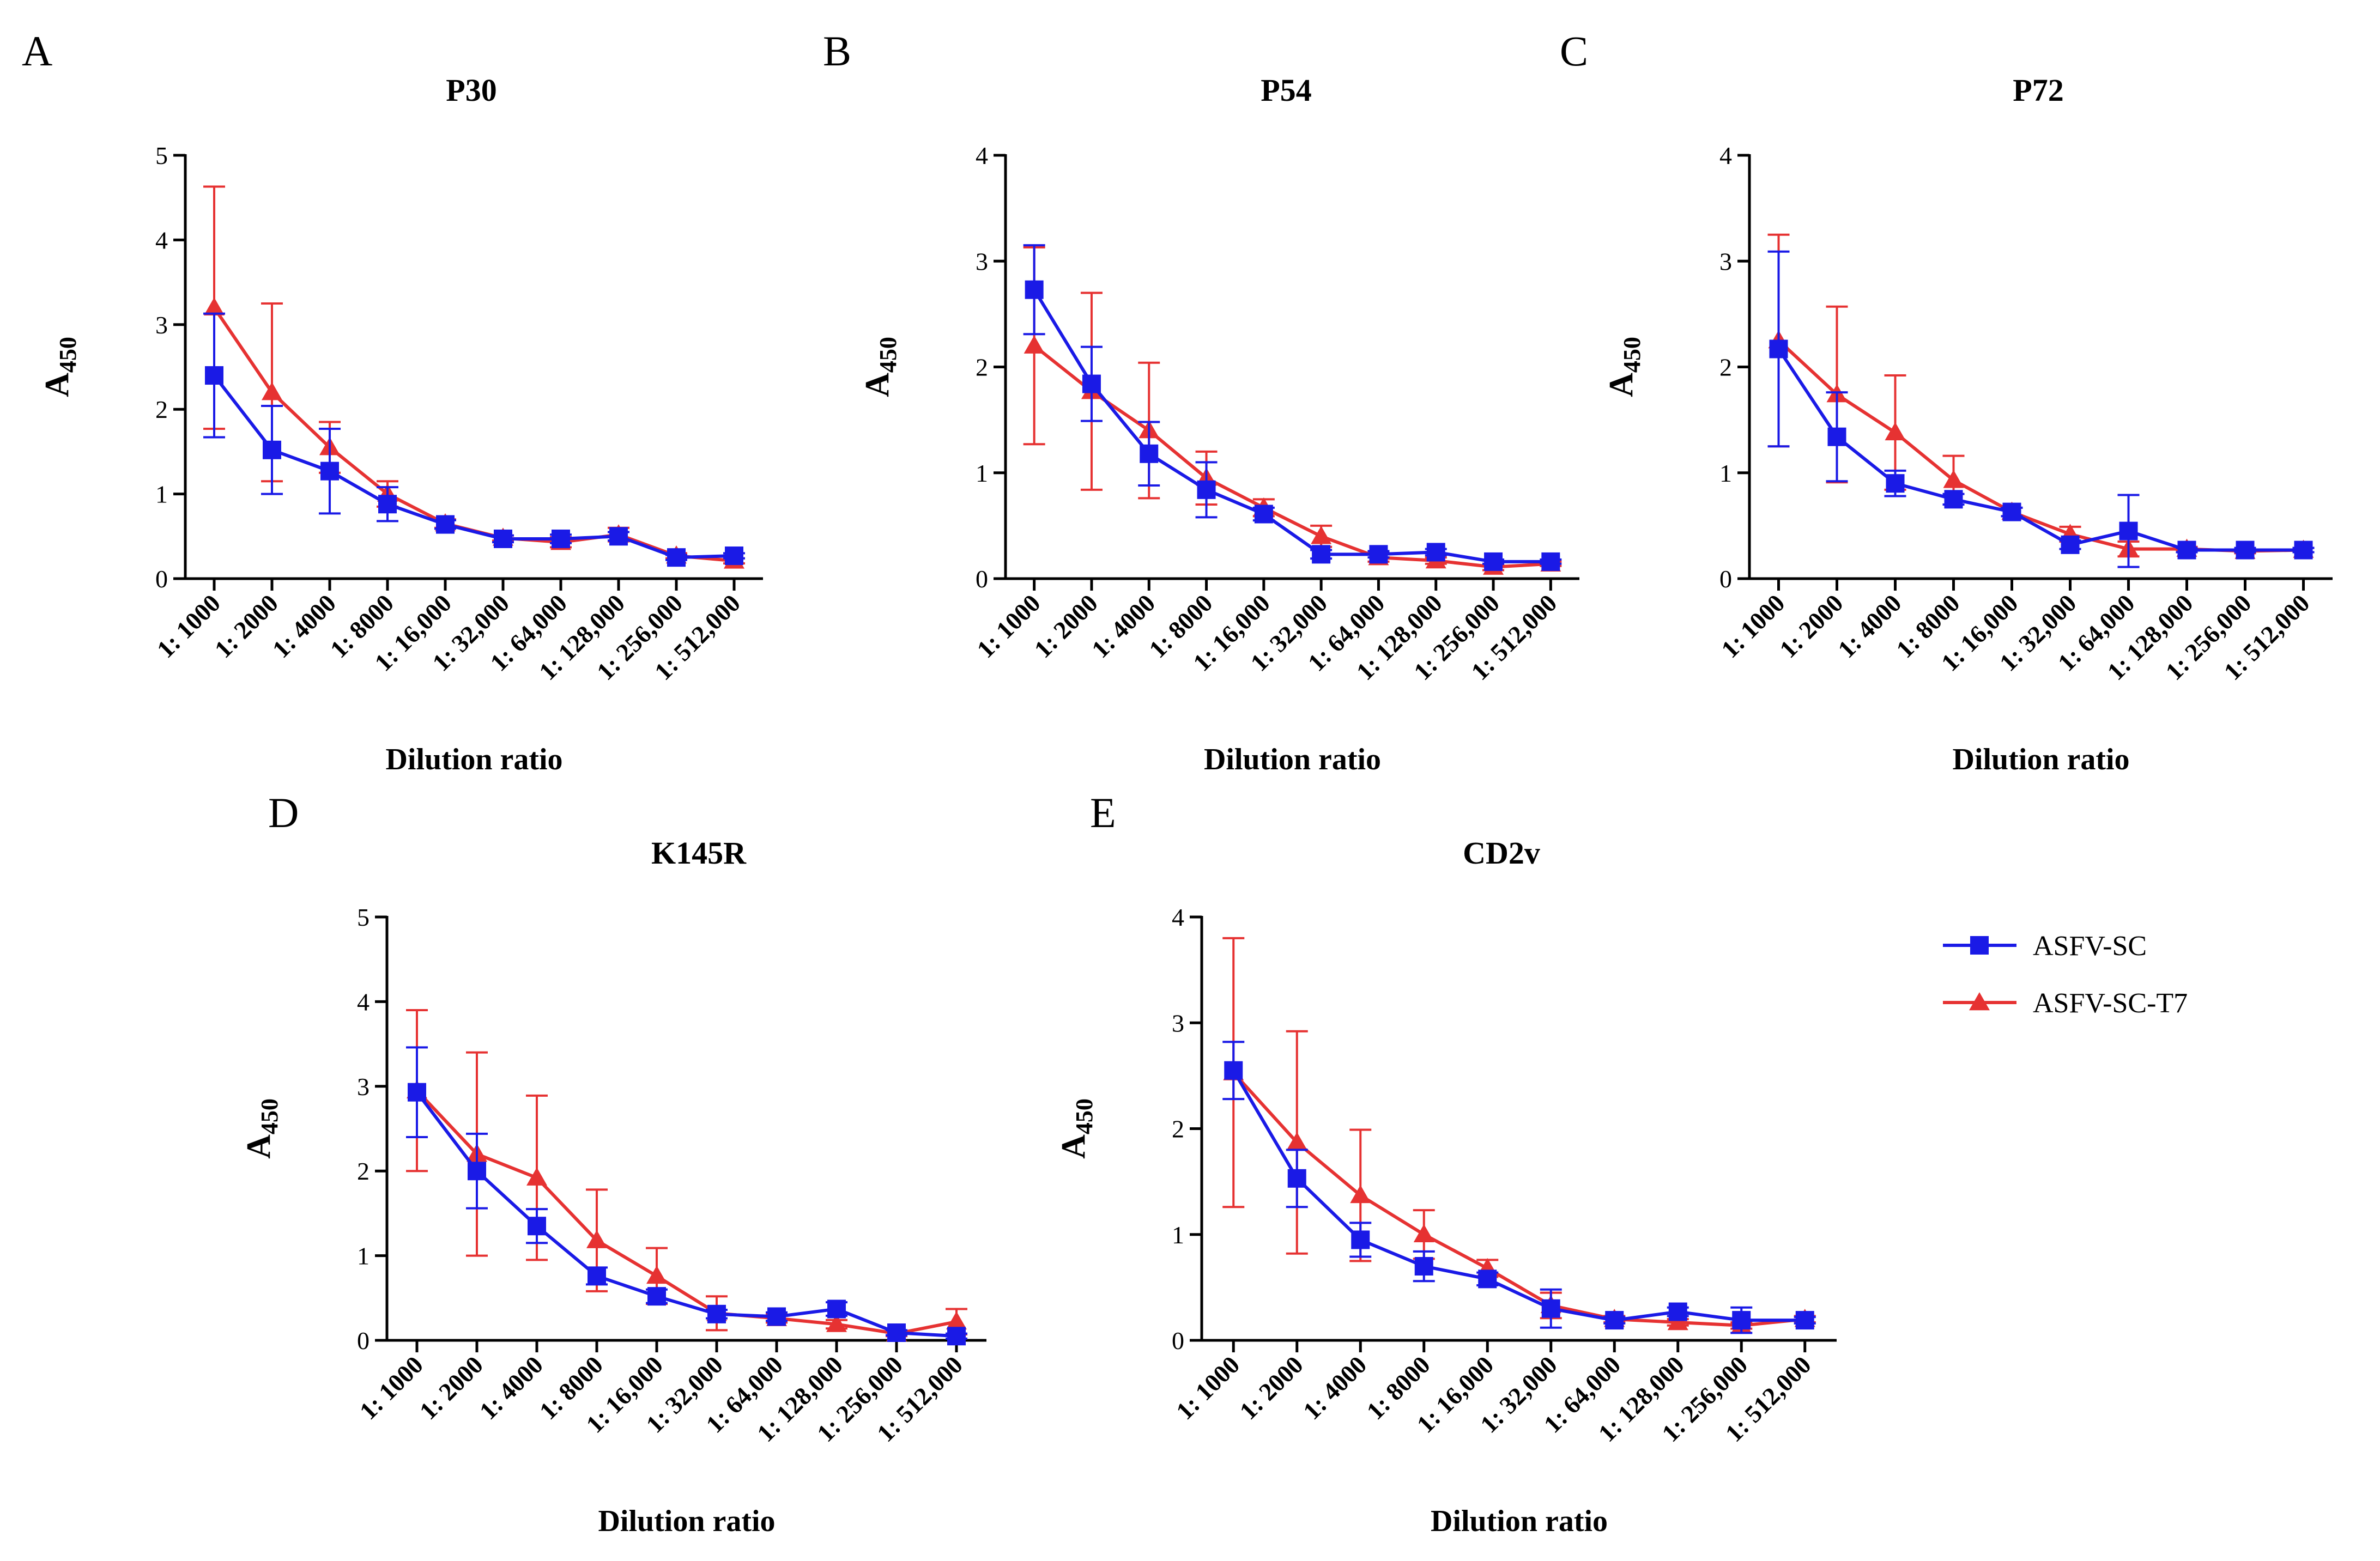  I want to click on legend-item-asfv-sc-t7: ASFV-SC-T7, so click(2065, 1003).